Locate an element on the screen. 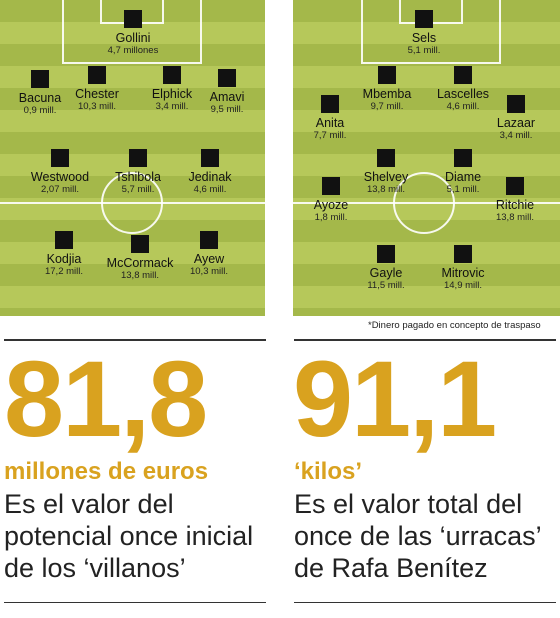 The image size is (560, 618). player-card: Chester 10,3 mill. is located at coordinates (97, 89).